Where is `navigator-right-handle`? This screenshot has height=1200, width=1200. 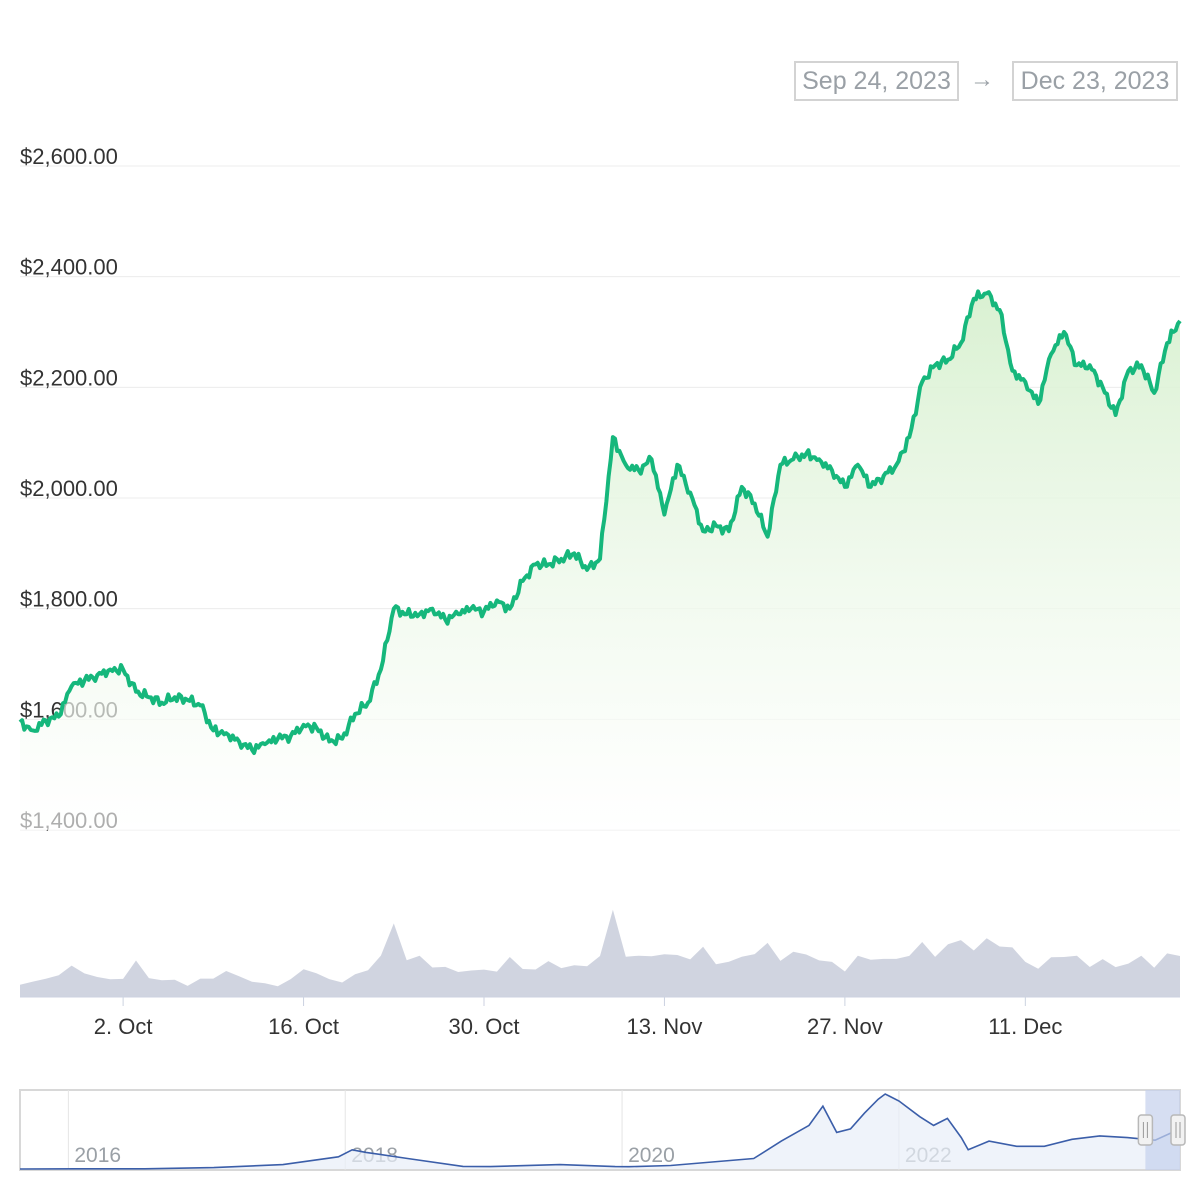
navigator-right-handle is located at coordinates (1178, 1130).